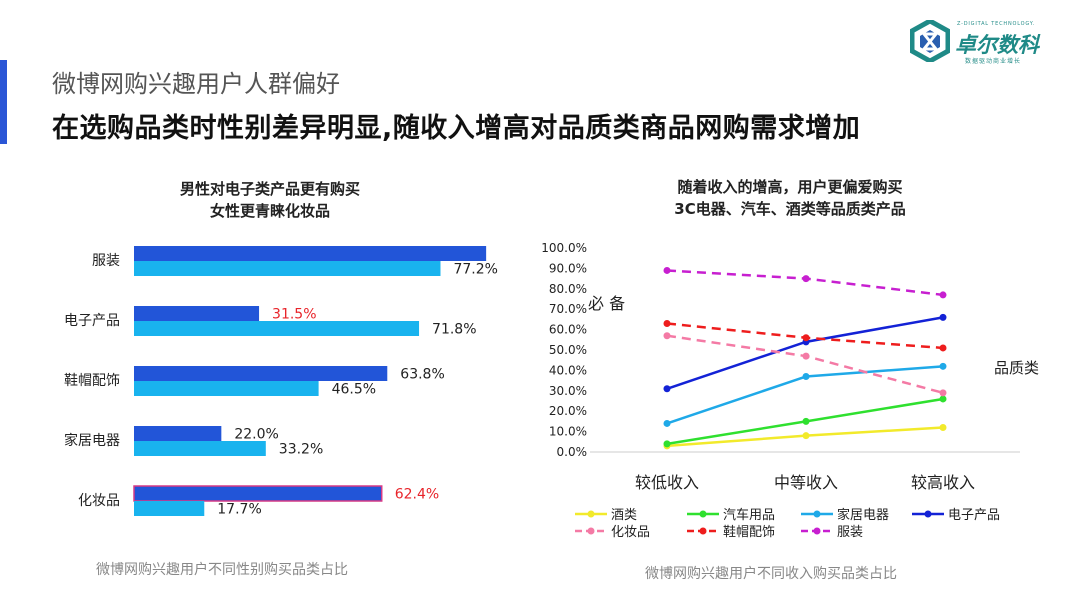 This screenshot has width=1080, height=604. Describe the element at coordinates (454, 330) in the screenshot. I see `bar-value-label: 71.8%` at that location.